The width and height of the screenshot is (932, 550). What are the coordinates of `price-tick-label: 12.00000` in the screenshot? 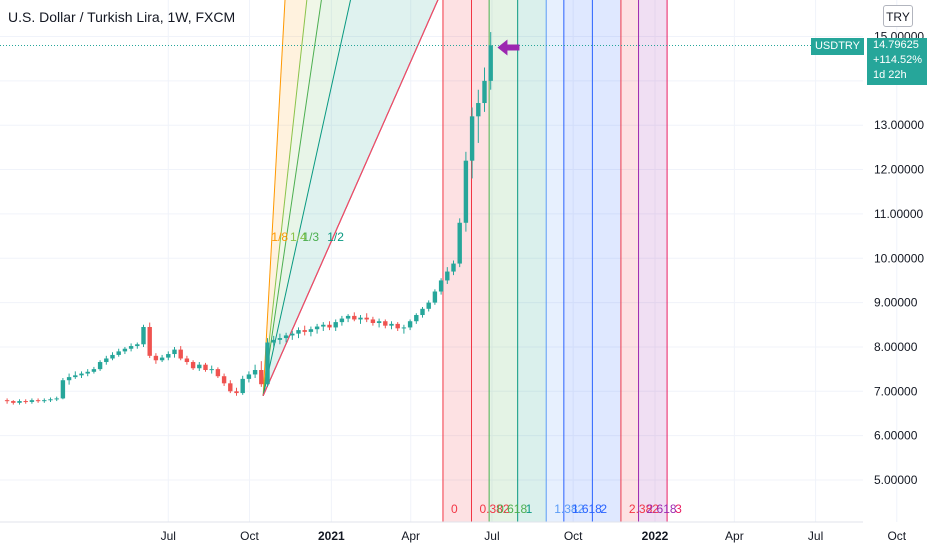 It's located at (899, 170).